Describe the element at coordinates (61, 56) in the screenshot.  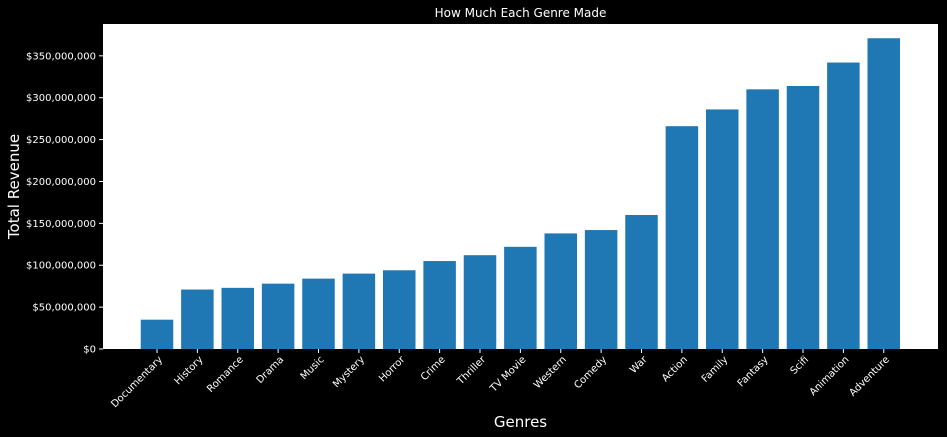
I see `y-tick-label: $350,000,000` at that location.